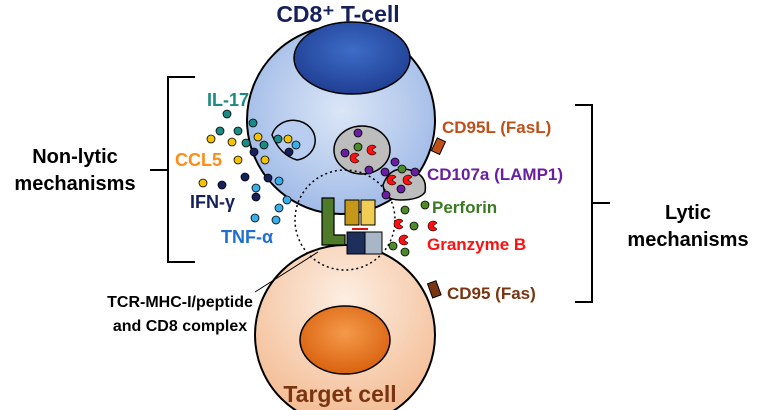 The image size is (765, 410). What do you see at coordinates (247, 237) in the screenshot?
I see `label-tnf-alpha: TNF-α` at bounding box center [247, 237].